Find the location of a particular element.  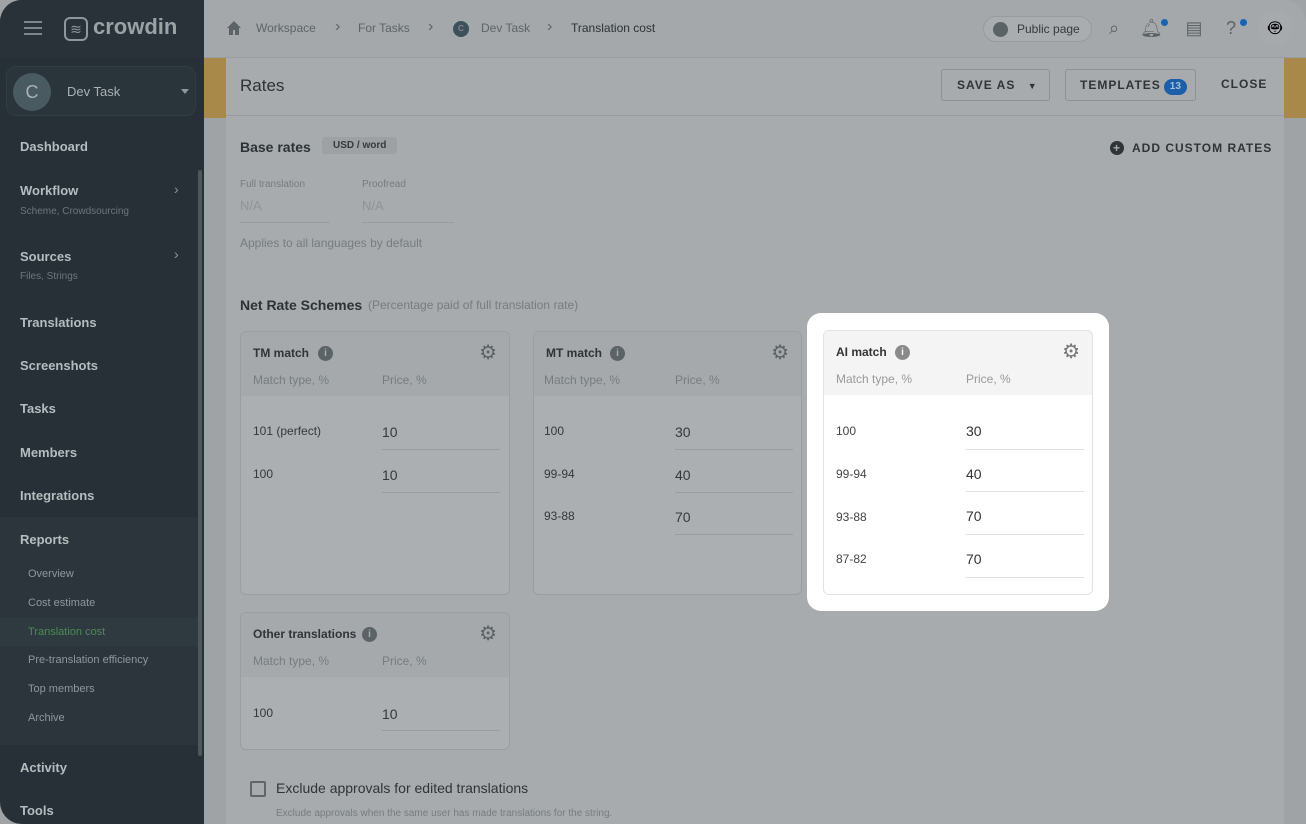

project-selector: C Dev Task is located at coordinates (101, 91).